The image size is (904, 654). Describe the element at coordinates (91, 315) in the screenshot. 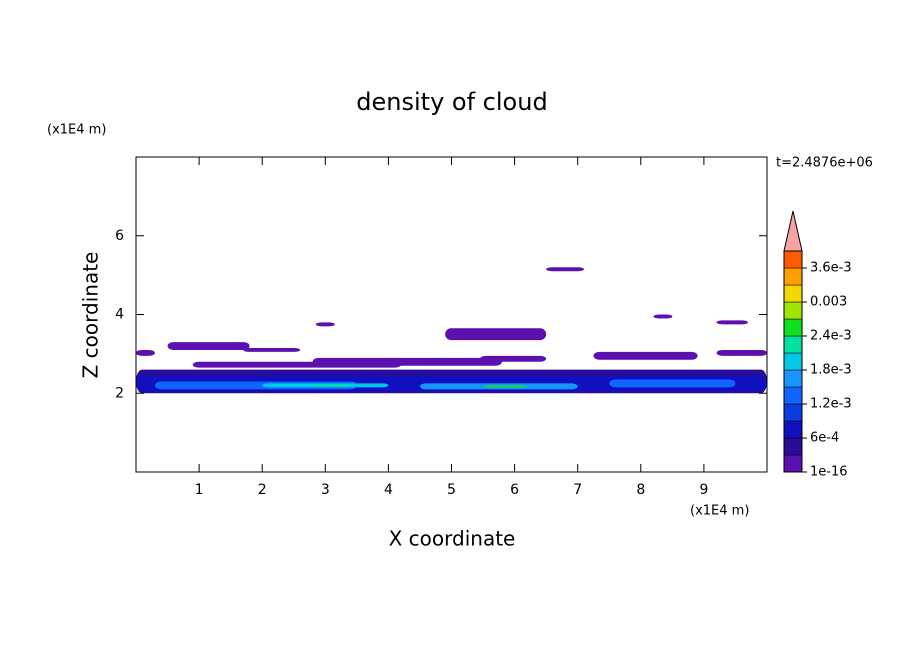

I see `y-axis-label: Z coordinate` at that location.